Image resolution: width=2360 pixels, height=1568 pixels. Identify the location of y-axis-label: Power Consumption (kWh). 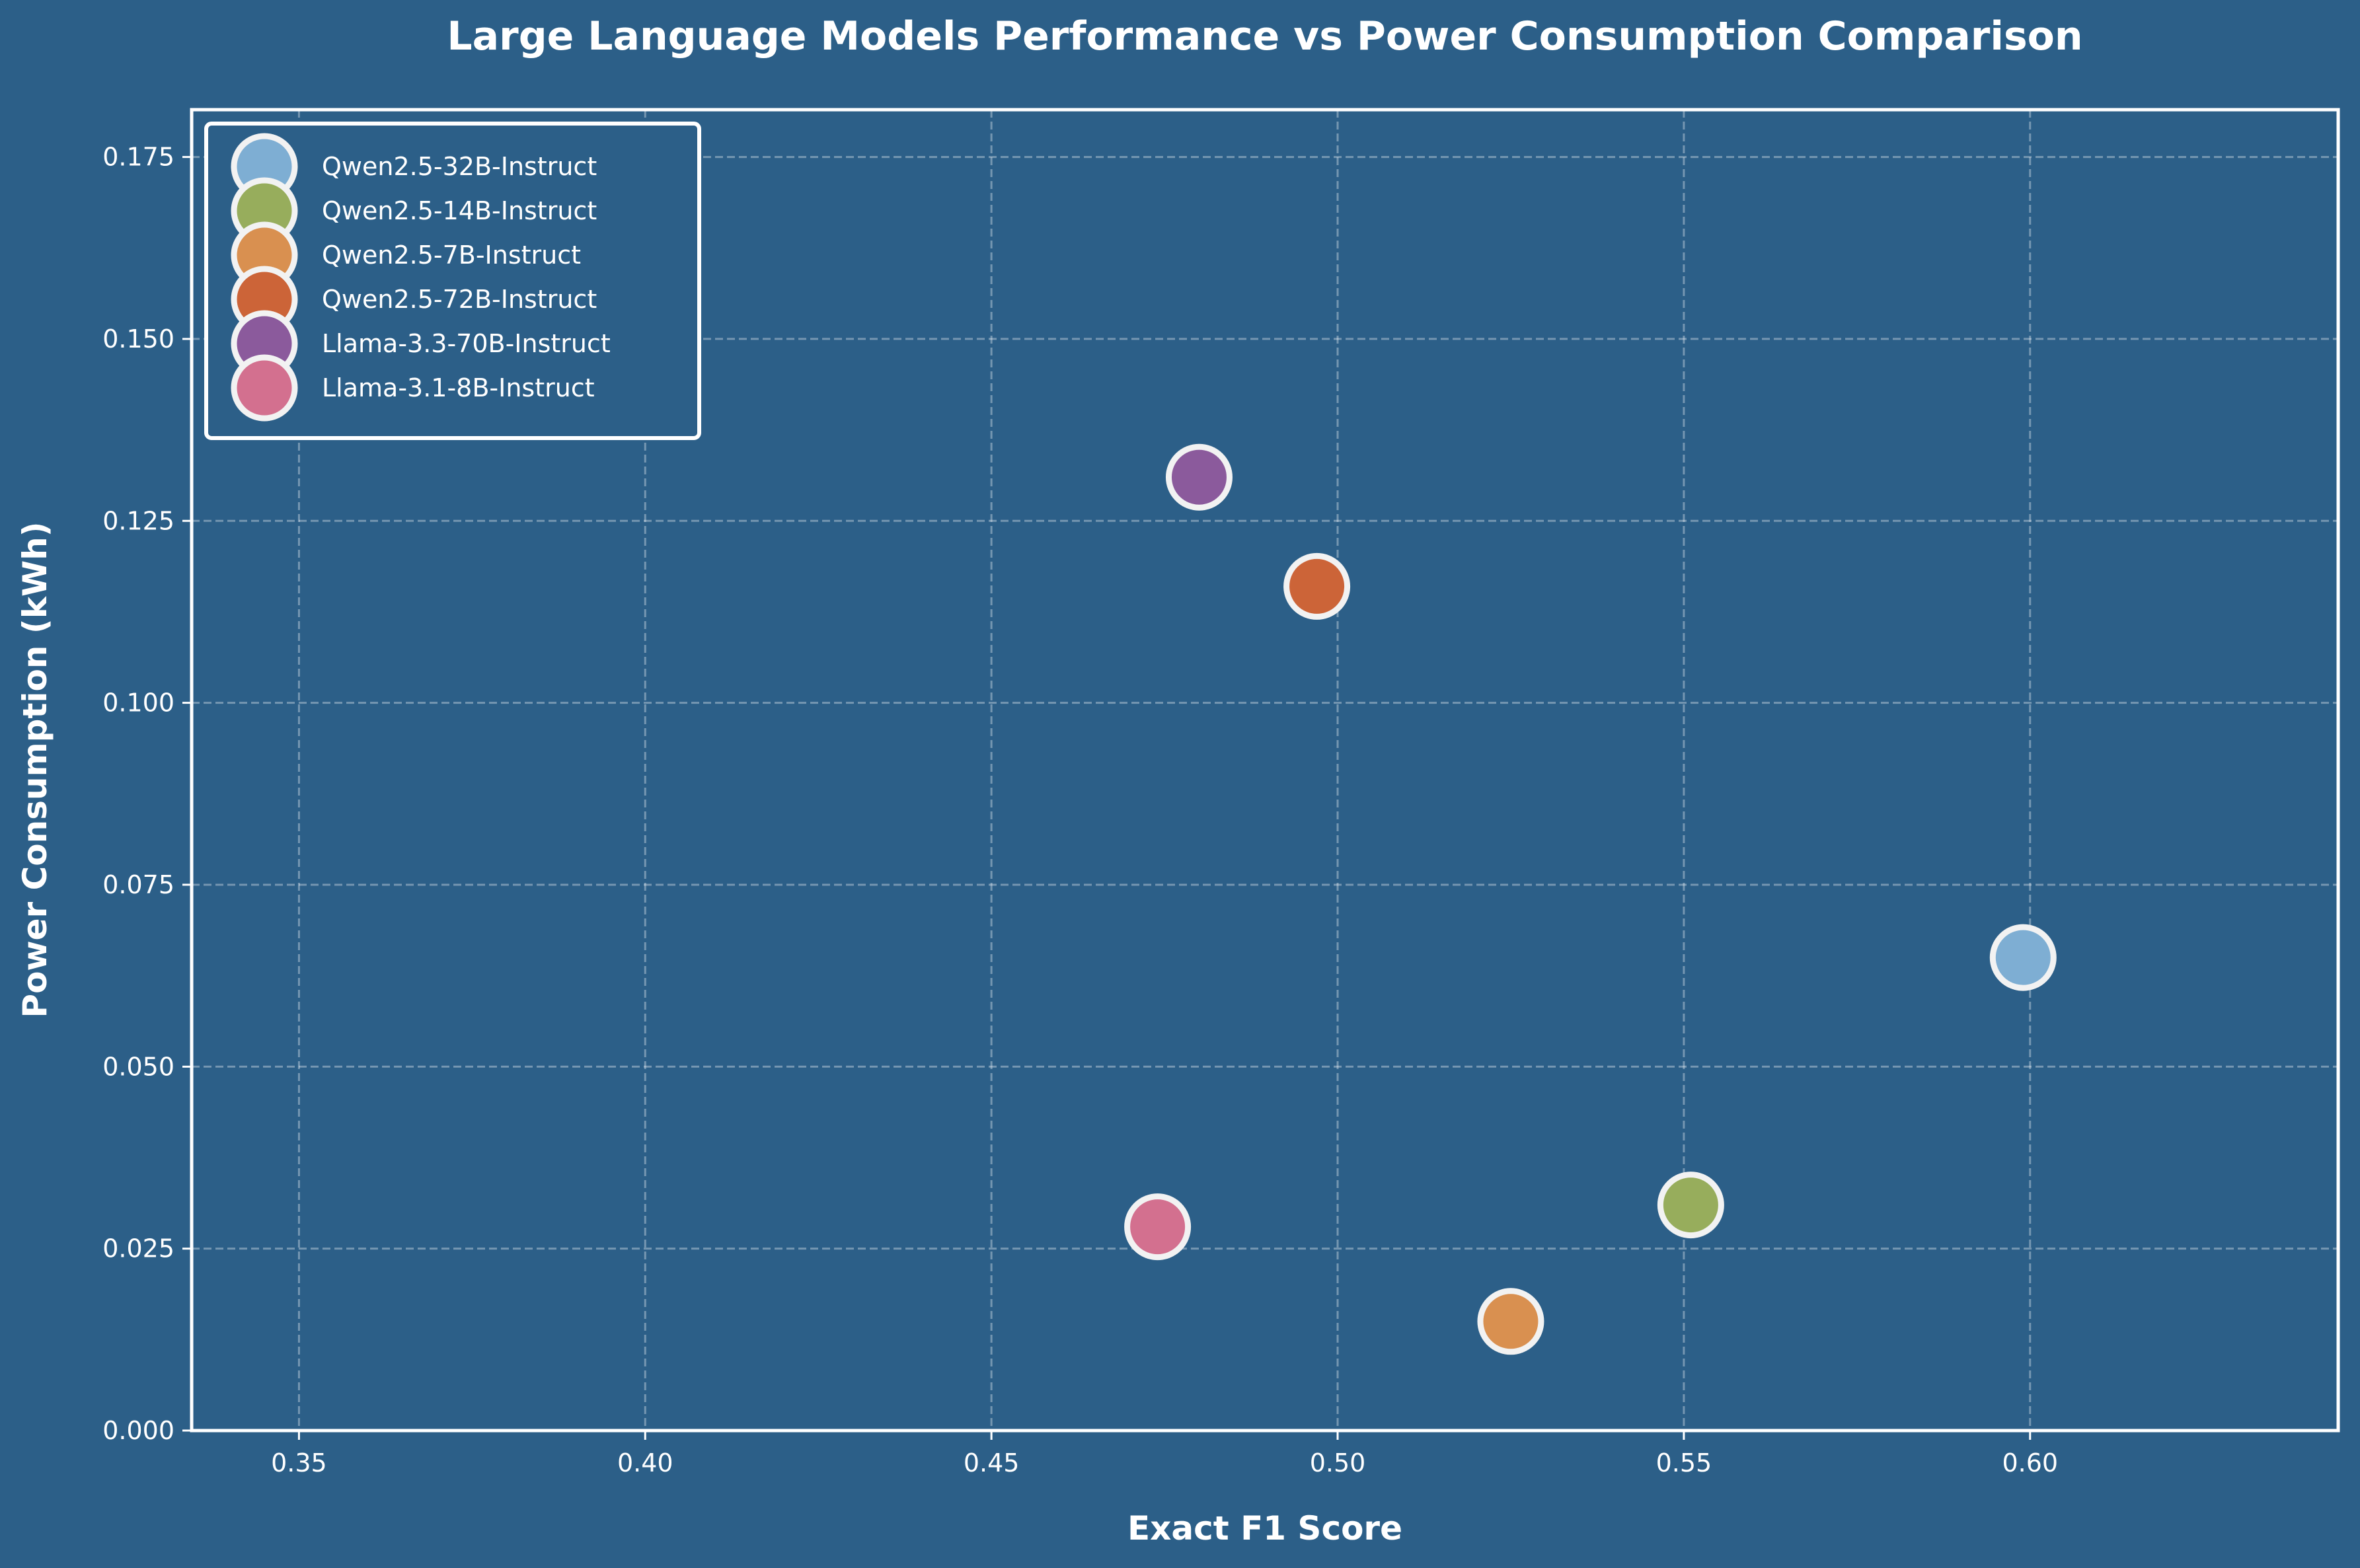
(35, 769).